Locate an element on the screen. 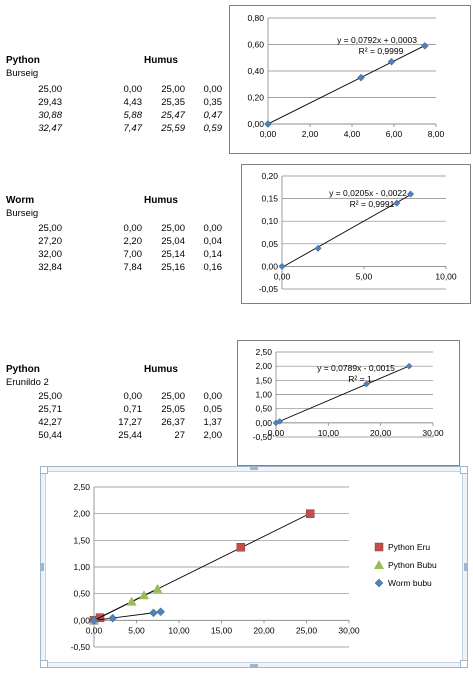 This screenshot has width=473, height=676. resize-handle-bottom-right is located at coordinates (464, 664).